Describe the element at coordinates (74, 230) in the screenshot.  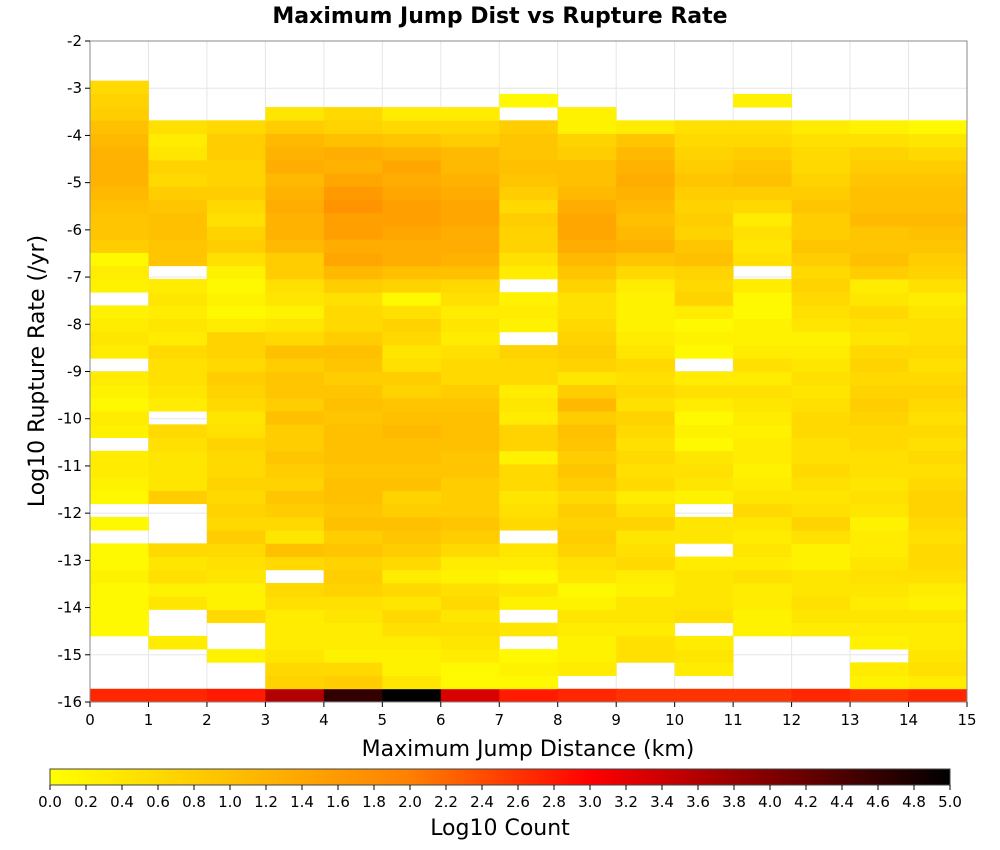
I see `y-tick-label: -6` at that location.